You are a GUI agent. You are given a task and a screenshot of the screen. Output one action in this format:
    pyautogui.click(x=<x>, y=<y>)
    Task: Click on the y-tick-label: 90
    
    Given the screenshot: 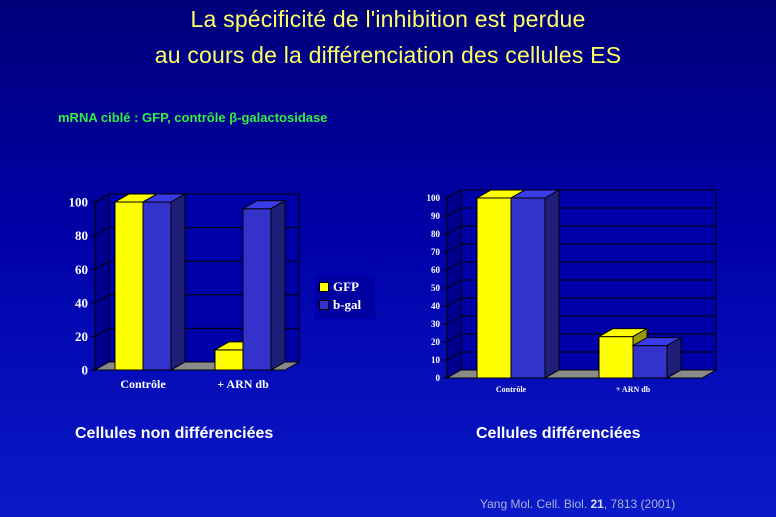 What is the action you would take?
    pyautogui.click(x=436, y=216)
    